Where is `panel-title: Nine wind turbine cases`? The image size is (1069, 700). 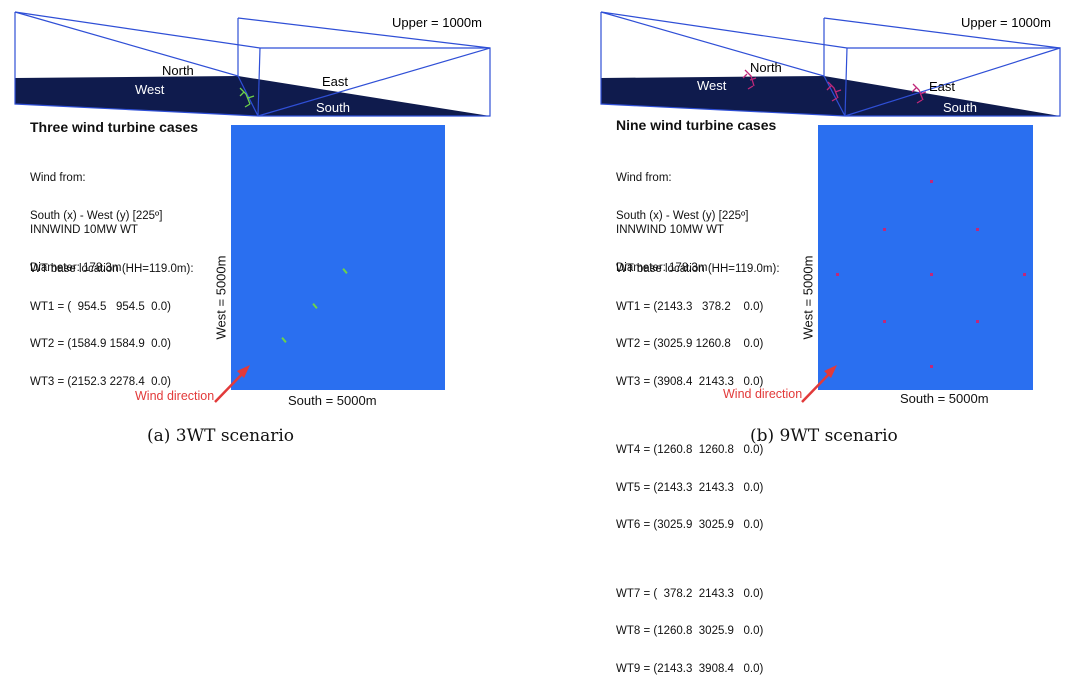 panel-title: Nine wind turbine cases is located at coordinates (696, 125).